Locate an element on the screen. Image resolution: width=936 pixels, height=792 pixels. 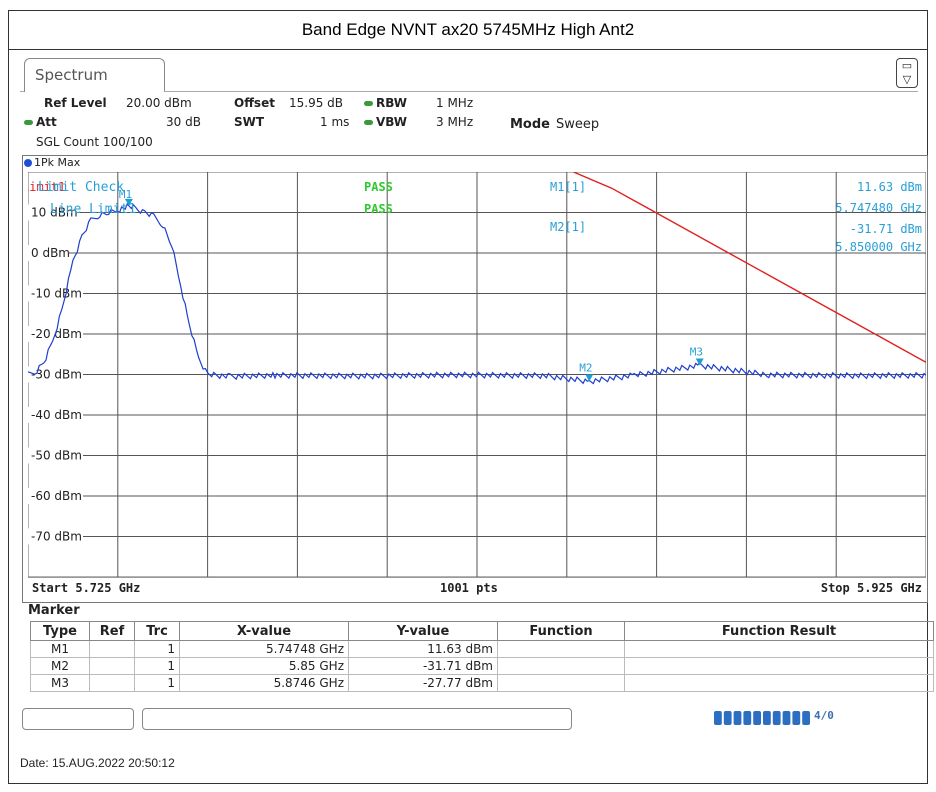
marker-table-header: X-value is located at coordinates (264, 631).